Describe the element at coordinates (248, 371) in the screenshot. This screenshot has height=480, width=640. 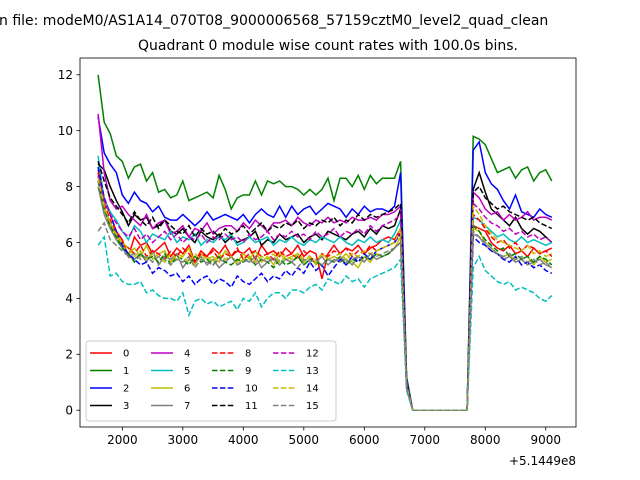
I see `legend-label-9: 9` at that location.